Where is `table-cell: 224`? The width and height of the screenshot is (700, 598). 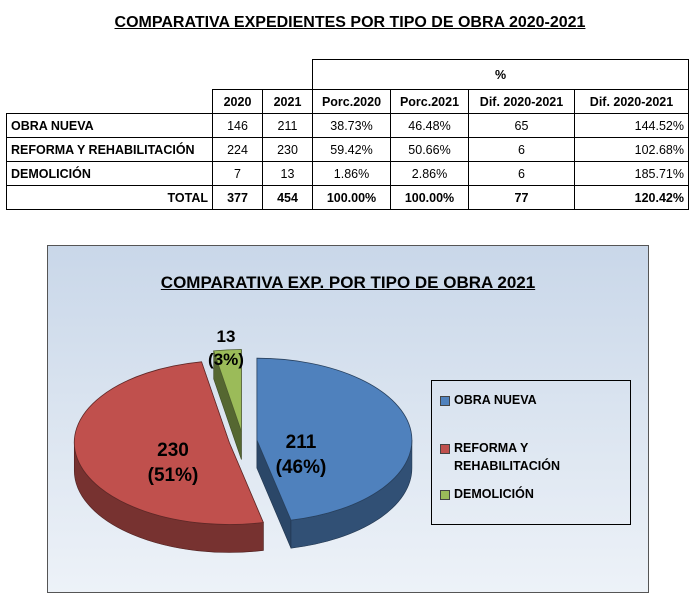
table-cell: 224 is located at coordinates (237, 149).